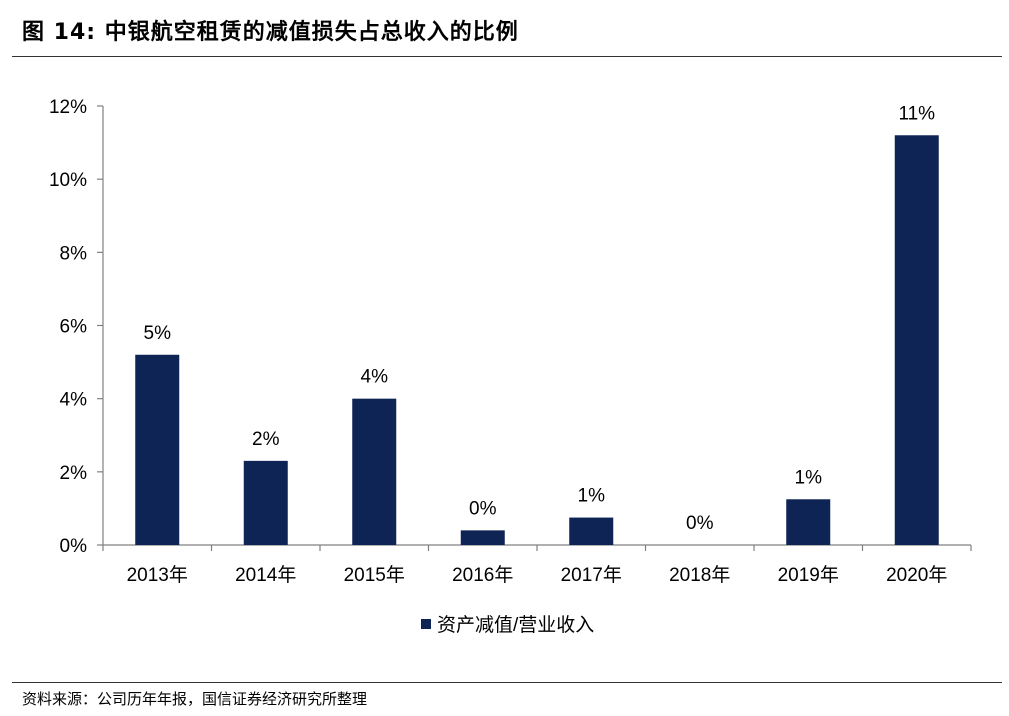  What do you see at coordinates (507, 56) in the screenshot?
I see `title-divider` at bounding box center [507, 56].